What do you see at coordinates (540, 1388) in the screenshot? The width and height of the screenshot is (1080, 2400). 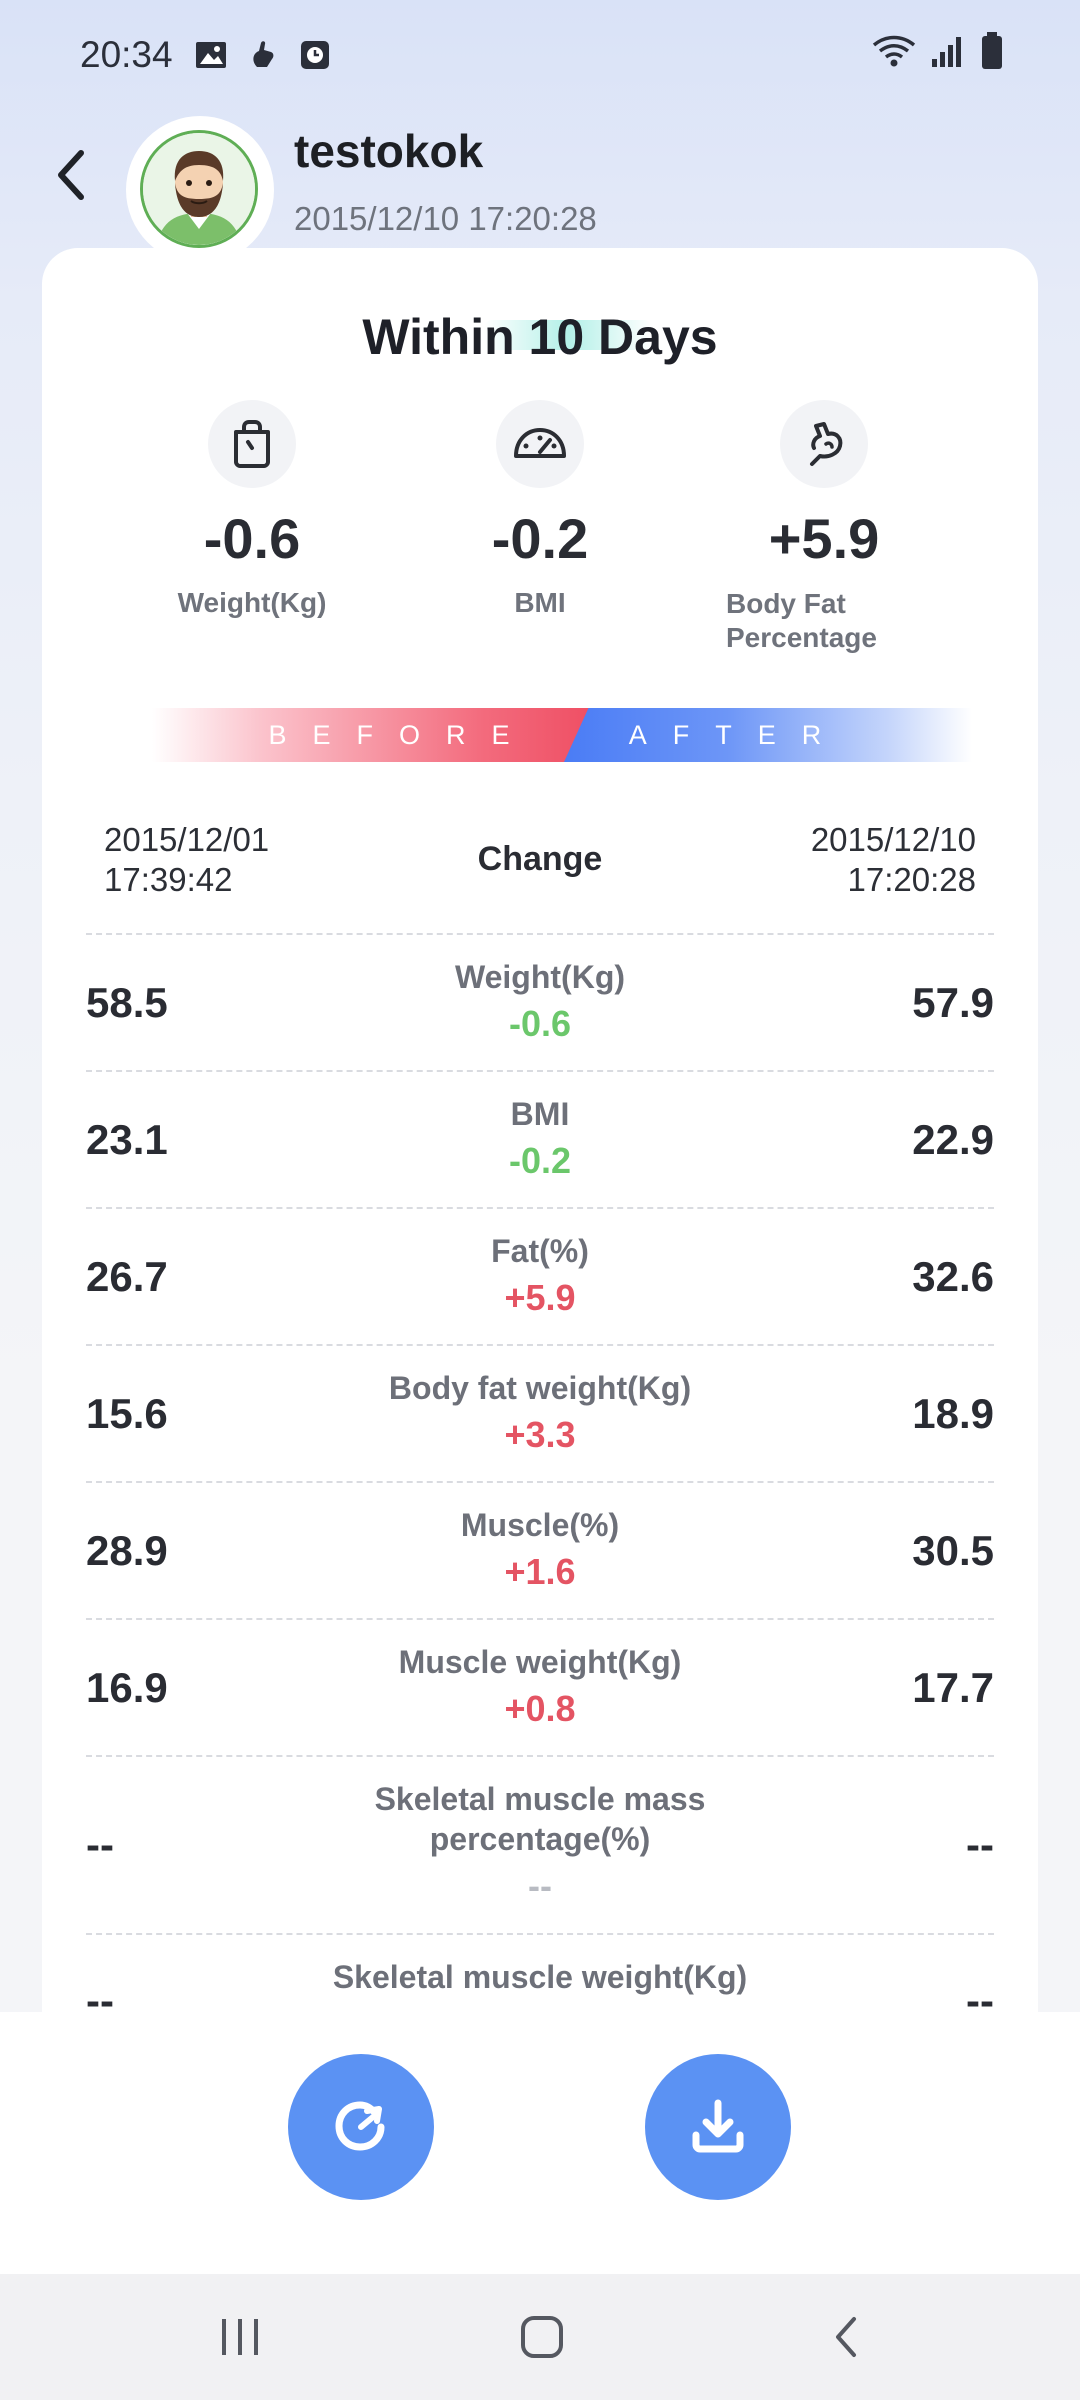 I see `metric-name: Body fat weight(Kg)` at bounding box center [540, 1388].